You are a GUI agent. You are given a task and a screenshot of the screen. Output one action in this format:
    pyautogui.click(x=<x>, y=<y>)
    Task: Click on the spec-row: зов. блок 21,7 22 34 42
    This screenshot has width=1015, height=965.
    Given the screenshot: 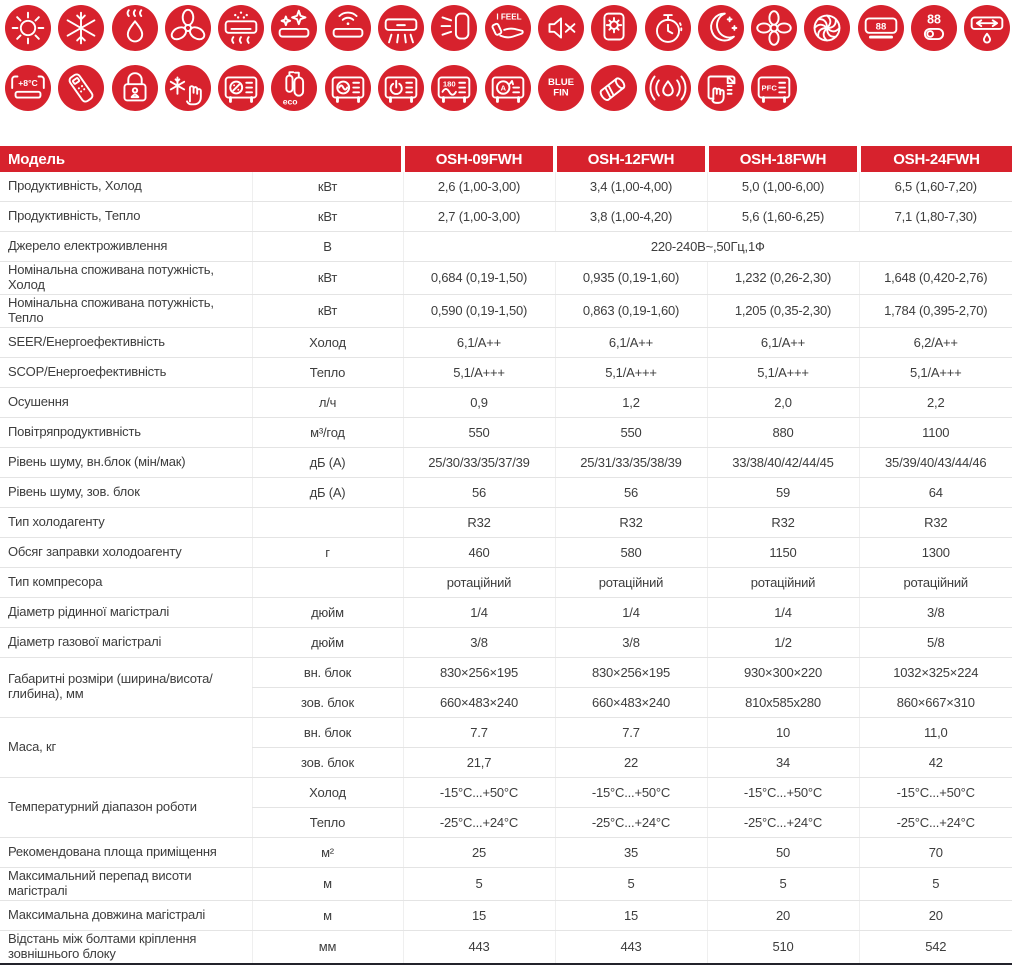 What is the action you would take?
    pyautogui.click(x=506, y=762)
    